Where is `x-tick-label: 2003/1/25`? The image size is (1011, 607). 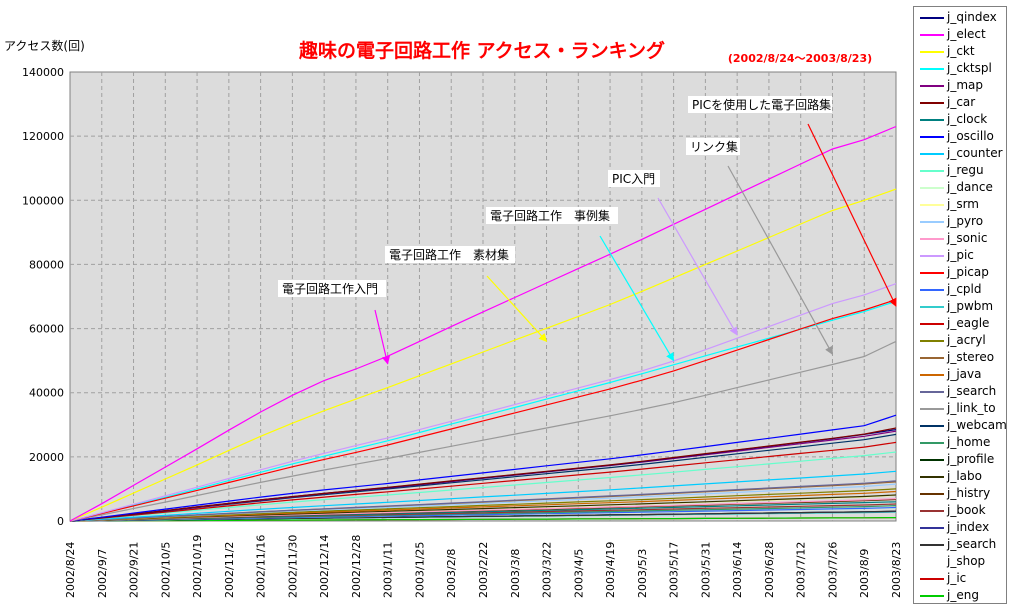 x-tick-label: 2003/1/25 is located at coordinates (419, 570).